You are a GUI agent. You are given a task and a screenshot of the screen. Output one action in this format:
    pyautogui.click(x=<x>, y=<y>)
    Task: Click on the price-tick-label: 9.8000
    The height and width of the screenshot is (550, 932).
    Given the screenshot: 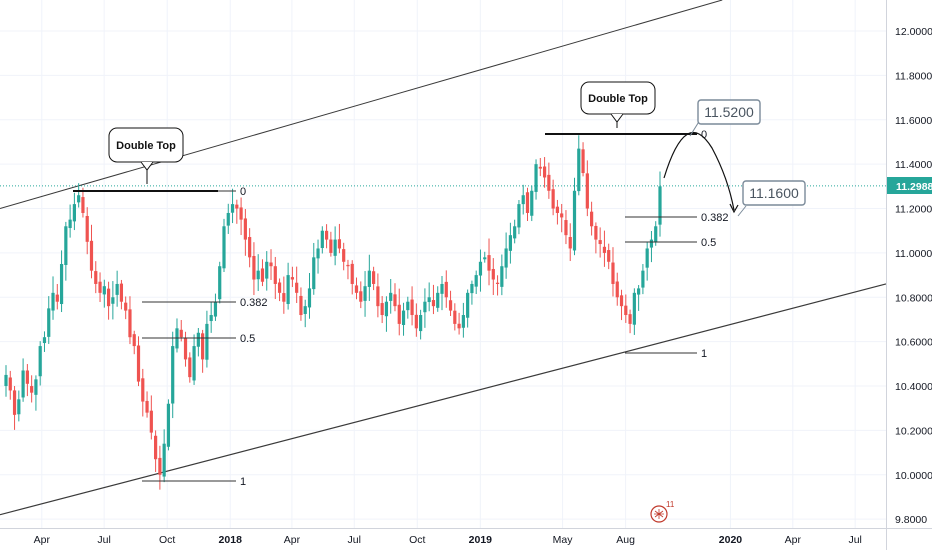 What is the action you would take?
    pyautogui.click(x=911, y=520)
    